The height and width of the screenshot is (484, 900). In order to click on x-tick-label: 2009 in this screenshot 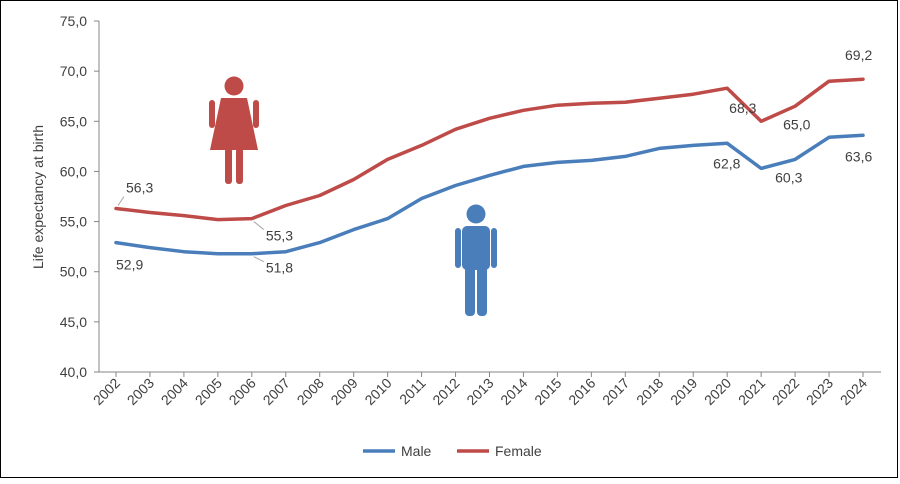, I will do `click(343, 391)`.